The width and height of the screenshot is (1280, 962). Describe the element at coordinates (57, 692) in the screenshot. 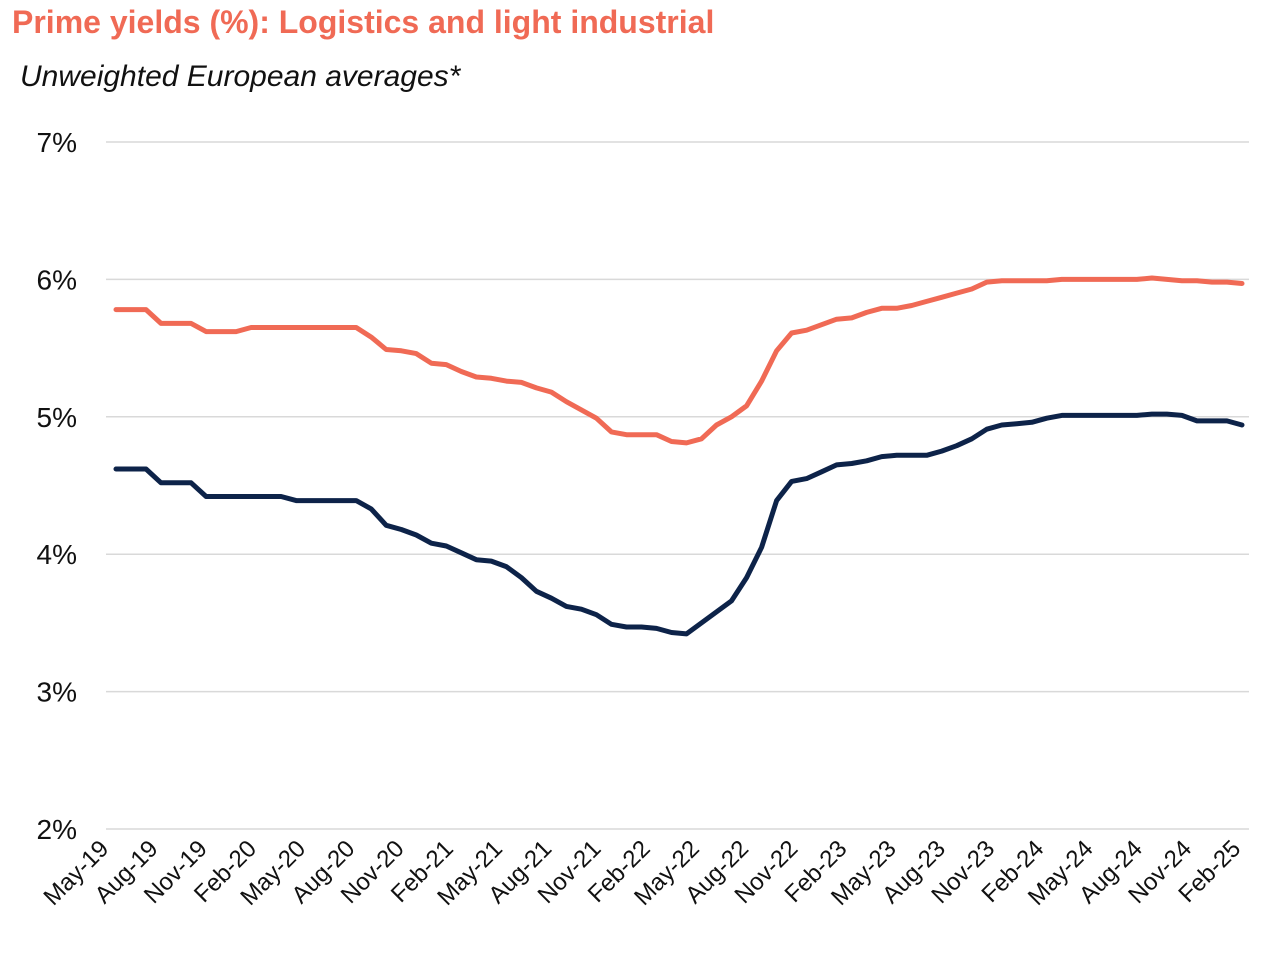

I see `y-tick-label: 3%` at that location.